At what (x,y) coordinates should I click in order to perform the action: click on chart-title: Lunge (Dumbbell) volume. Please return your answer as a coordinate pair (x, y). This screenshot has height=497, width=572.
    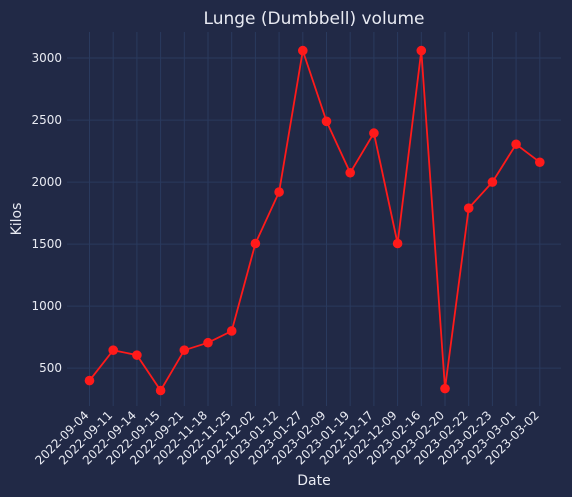
    Looking at the image, I should click on (314, 19).